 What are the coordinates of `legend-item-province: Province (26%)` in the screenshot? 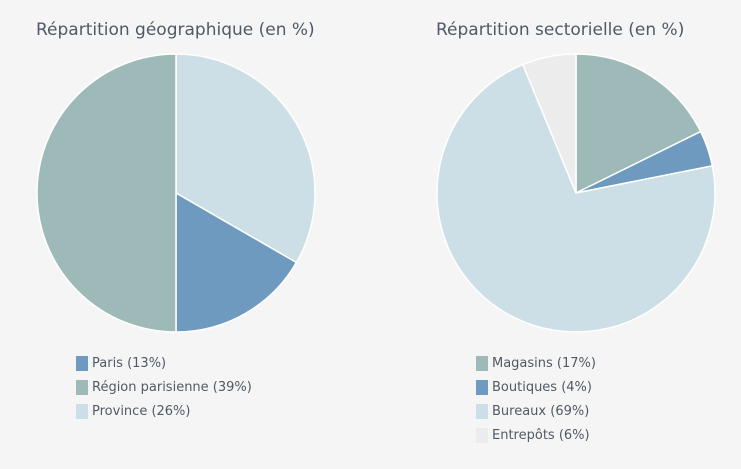 It's located at (164, 411).